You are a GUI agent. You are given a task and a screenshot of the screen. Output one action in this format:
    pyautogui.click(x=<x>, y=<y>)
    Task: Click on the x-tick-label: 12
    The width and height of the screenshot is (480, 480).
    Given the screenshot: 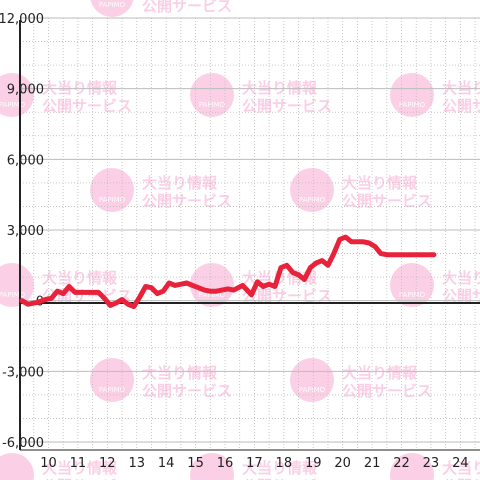 What is the action you would take?
    pyautogui.click(x=107, y=463)
    